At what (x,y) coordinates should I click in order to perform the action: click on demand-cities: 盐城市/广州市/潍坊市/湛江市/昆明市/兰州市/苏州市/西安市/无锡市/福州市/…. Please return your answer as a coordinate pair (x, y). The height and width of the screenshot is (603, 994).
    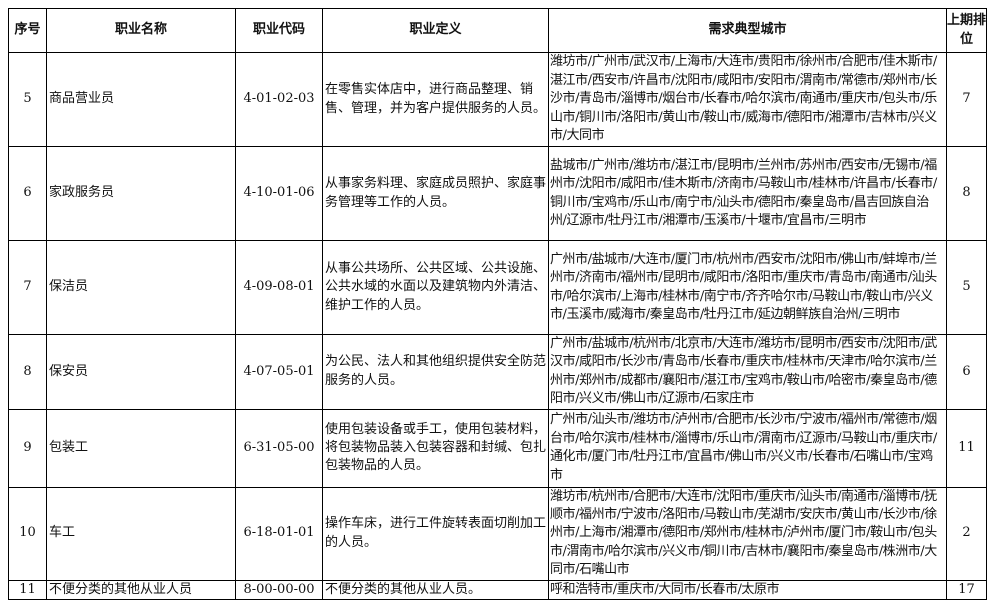
    Looking at the image, I should click on (747, 193).